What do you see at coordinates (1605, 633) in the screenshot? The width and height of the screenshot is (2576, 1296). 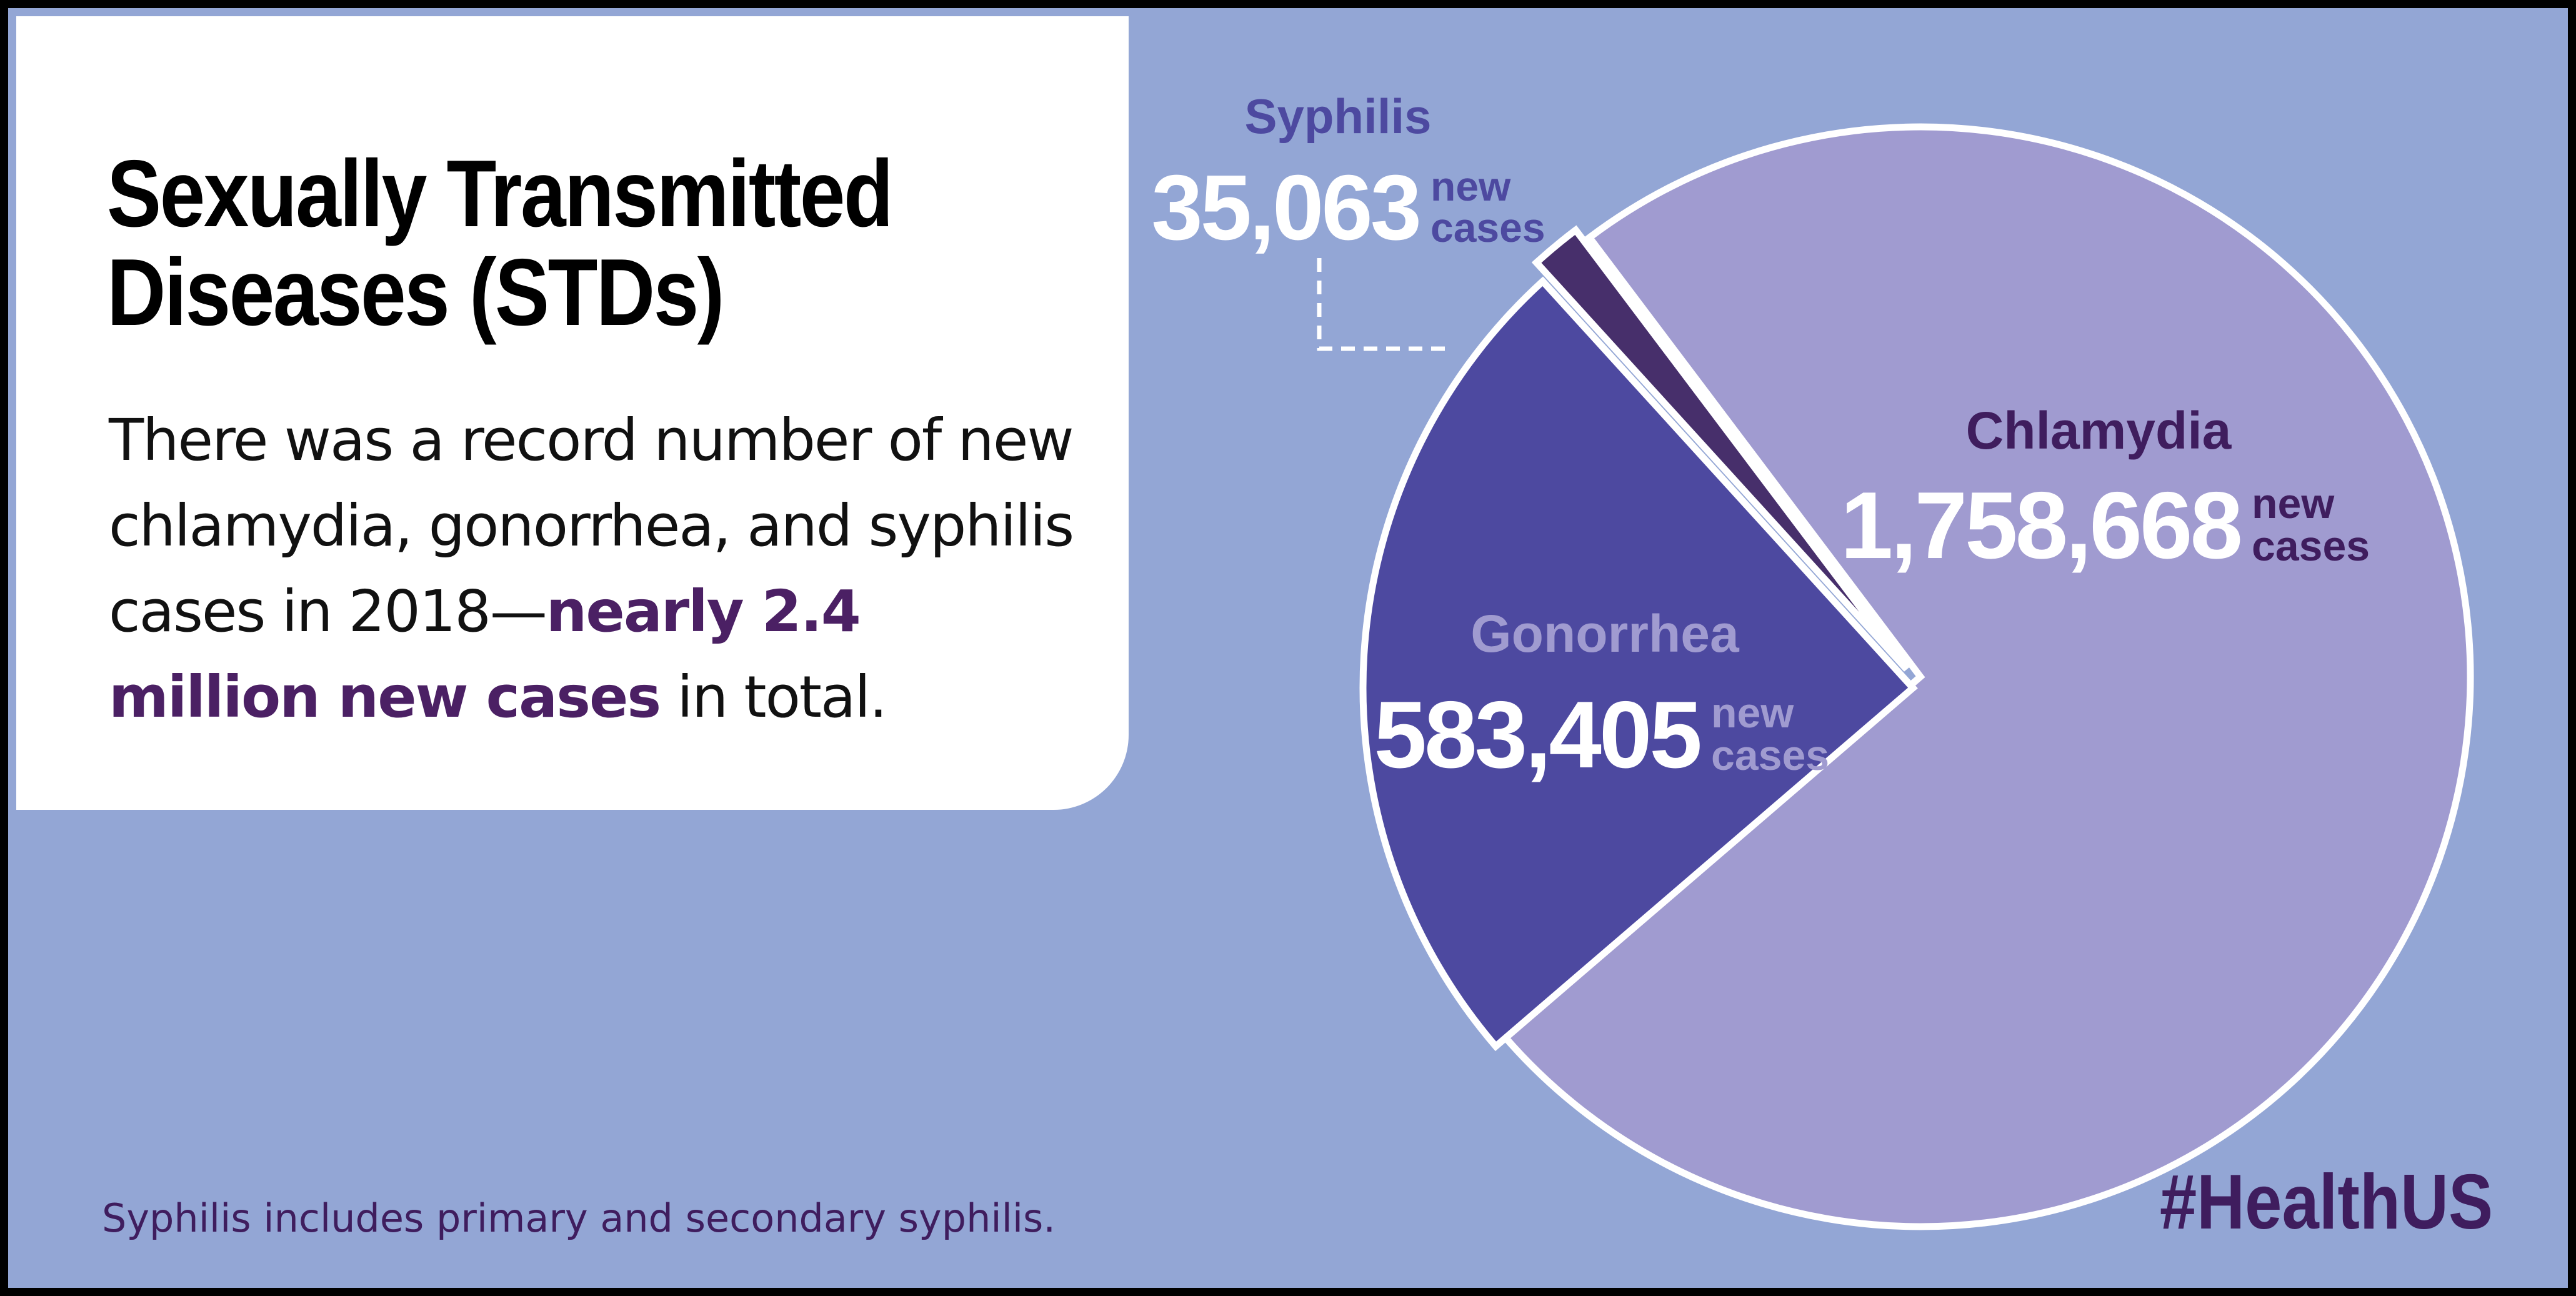 I see `slice-name-gonorrhea: Gonorrhea` at bounding box center [1605, 633].